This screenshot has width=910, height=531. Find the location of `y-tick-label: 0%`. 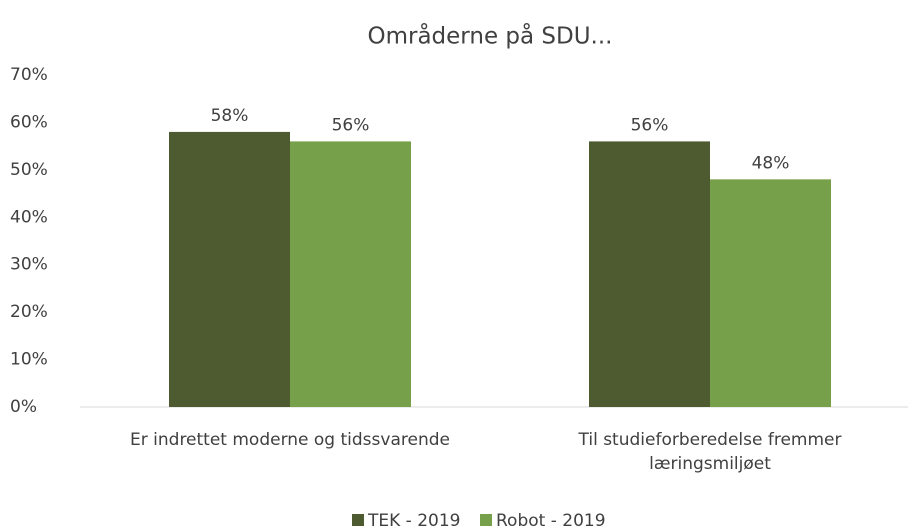

y-tick-label: 0% is located at coordinates (23, 407).